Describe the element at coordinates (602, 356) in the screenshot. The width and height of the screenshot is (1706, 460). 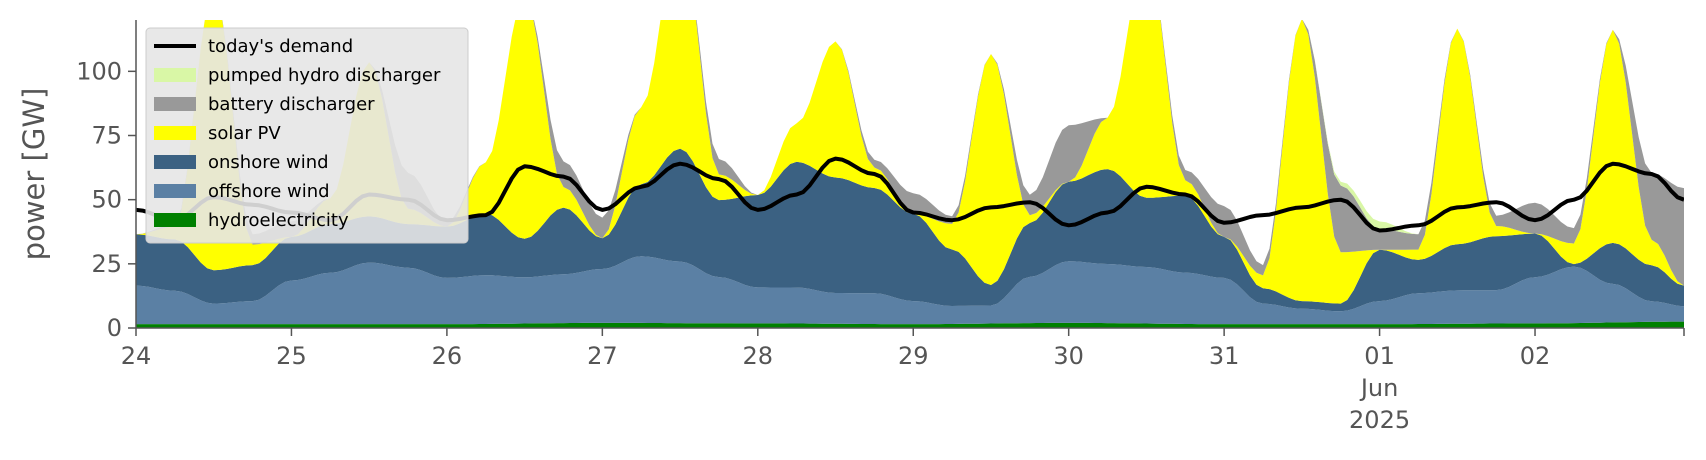
I see `x-tick-label: 27` at that location.